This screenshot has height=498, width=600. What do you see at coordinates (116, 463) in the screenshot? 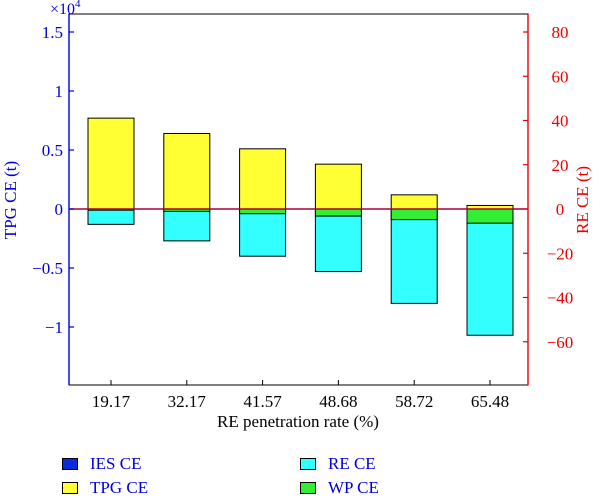
I see `legend-label-ies: IES CE` at bounding box center [116, 463].